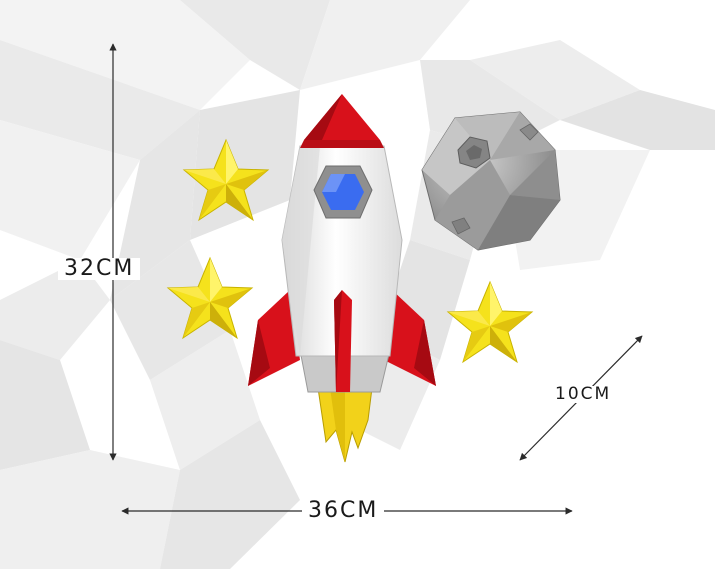 The width and height of the screenshot is (715, 569). What do you see at coordinates (343, 511) in the screenshot?
I see `width-label: 36CM` at bounding box center [343, 511].